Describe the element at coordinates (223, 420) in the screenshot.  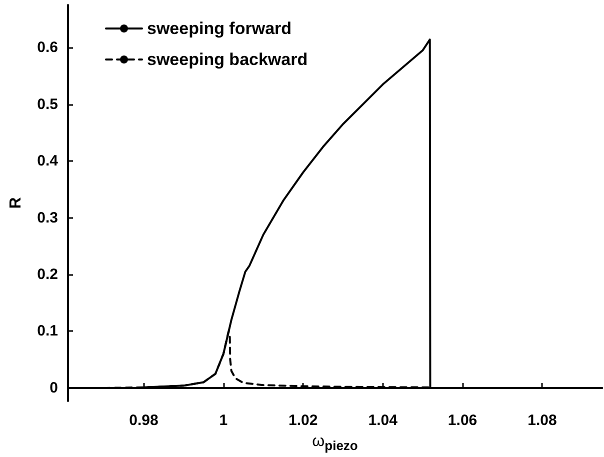
I see `x-tick-label: 1` at that location.